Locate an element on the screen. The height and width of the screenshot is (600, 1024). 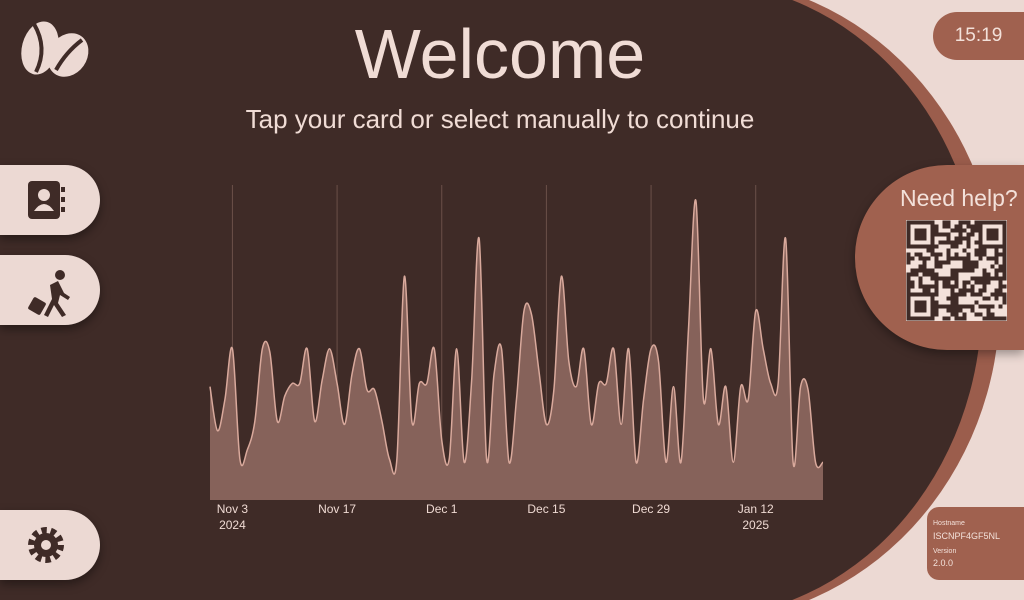
hostname-label: Hostname is located at coordinates (949, 523).